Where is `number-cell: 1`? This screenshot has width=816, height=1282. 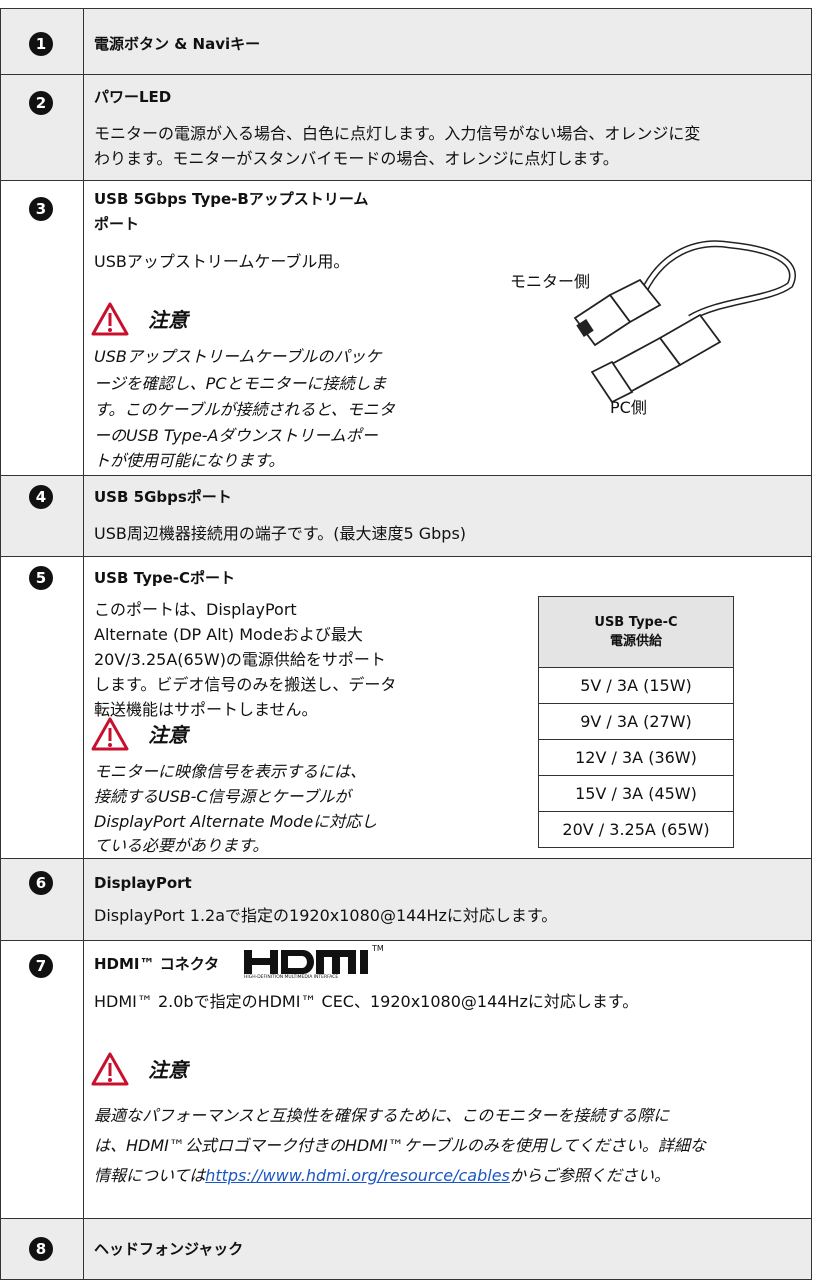
number-cell: 1 is located at coordinates (42, 41).